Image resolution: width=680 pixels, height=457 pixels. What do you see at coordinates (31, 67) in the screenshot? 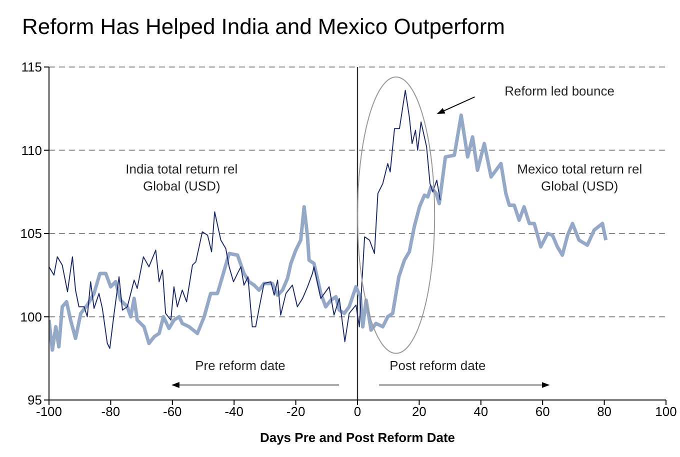
I see `y-tick-label: 115` at bounding box center [31, 67].